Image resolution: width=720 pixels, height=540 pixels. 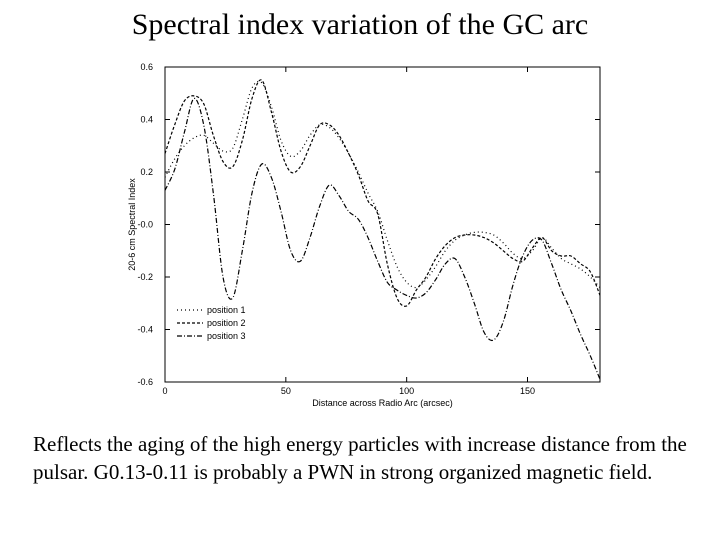 What do you see at coordinates (146, 120) in the screenshot?
I see `y-tick-label: 0.4` at bounding box center [146, 120].